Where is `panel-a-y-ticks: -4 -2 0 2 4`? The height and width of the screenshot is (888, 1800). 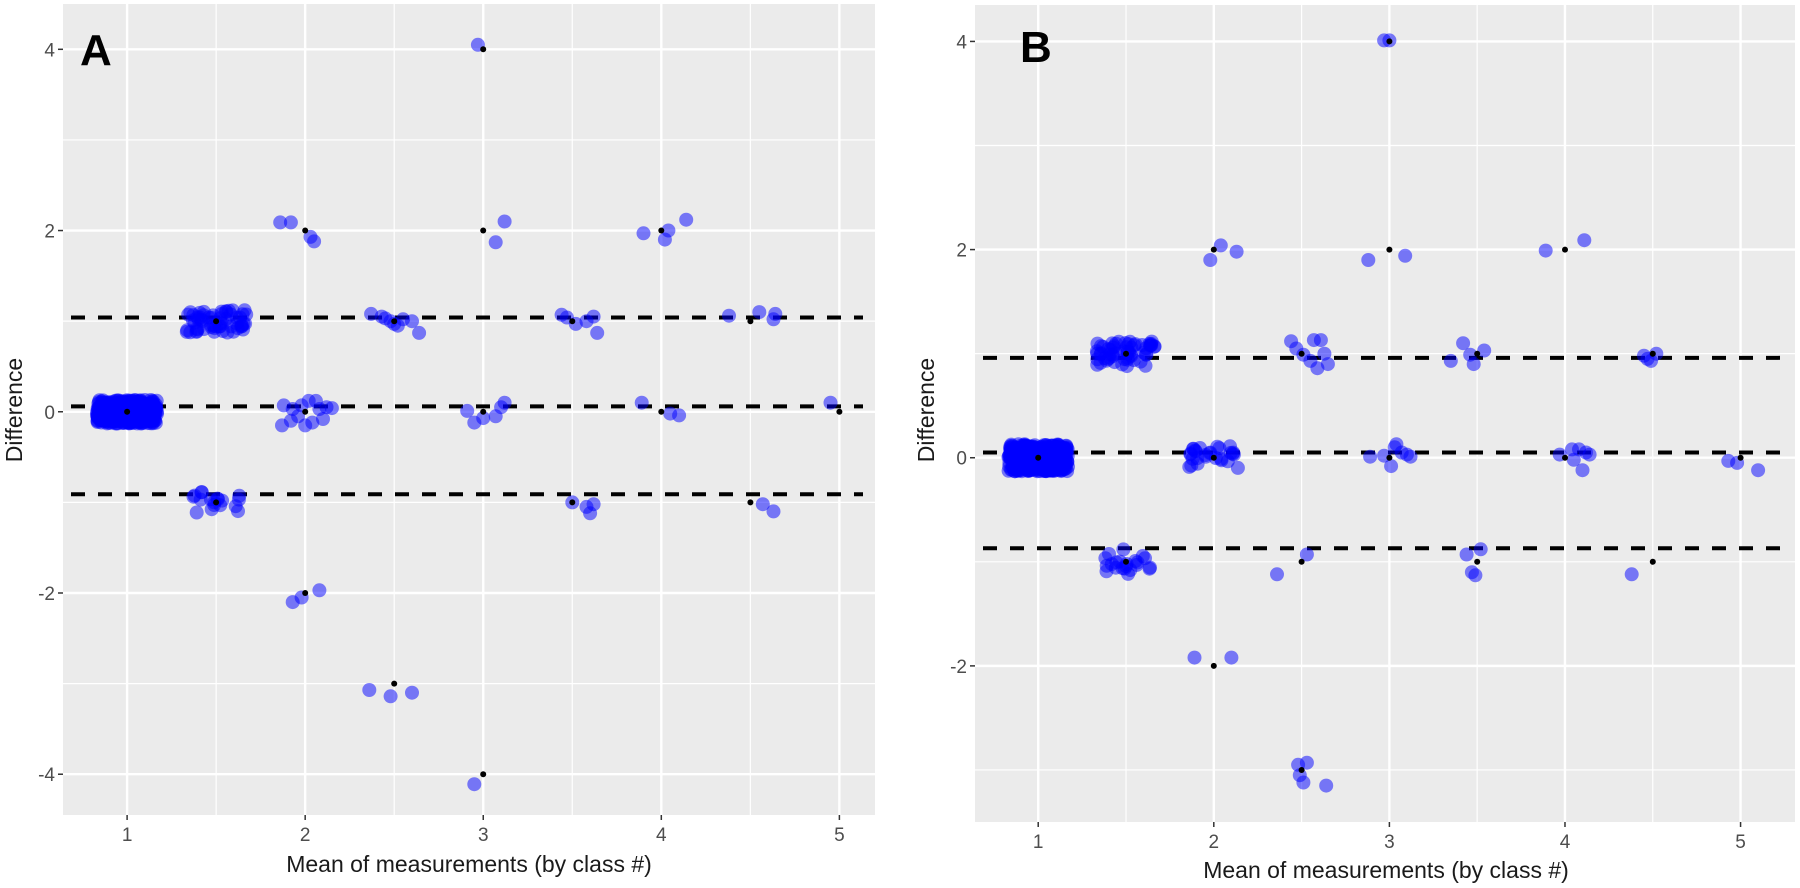 panel-a-y-ticks: -4 -2 0 2 4 is located at coordinates (50, 413).